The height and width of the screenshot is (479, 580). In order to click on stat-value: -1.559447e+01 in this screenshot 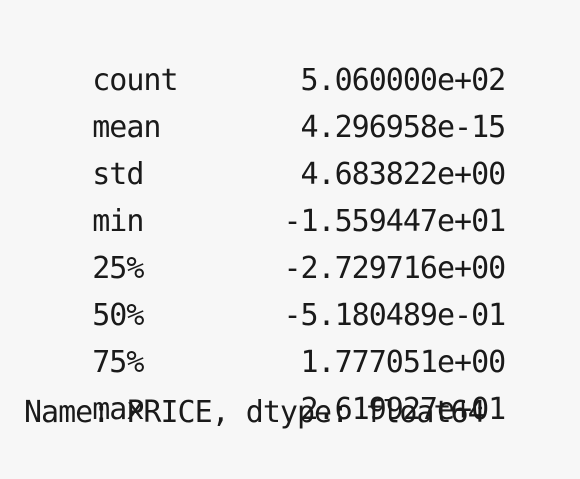, I will do `click(394, 221)`.